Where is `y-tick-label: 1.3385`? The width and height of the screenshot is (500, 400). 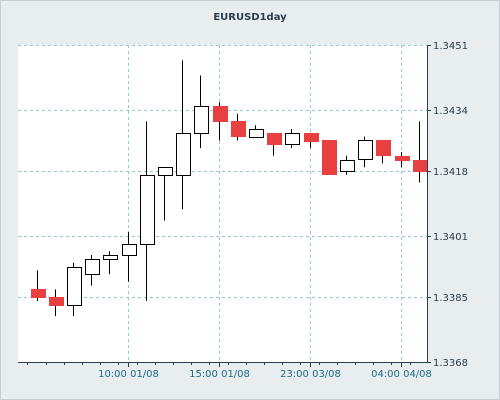
y-tick-label: 1.3385 is located at coordinates (450, 298).